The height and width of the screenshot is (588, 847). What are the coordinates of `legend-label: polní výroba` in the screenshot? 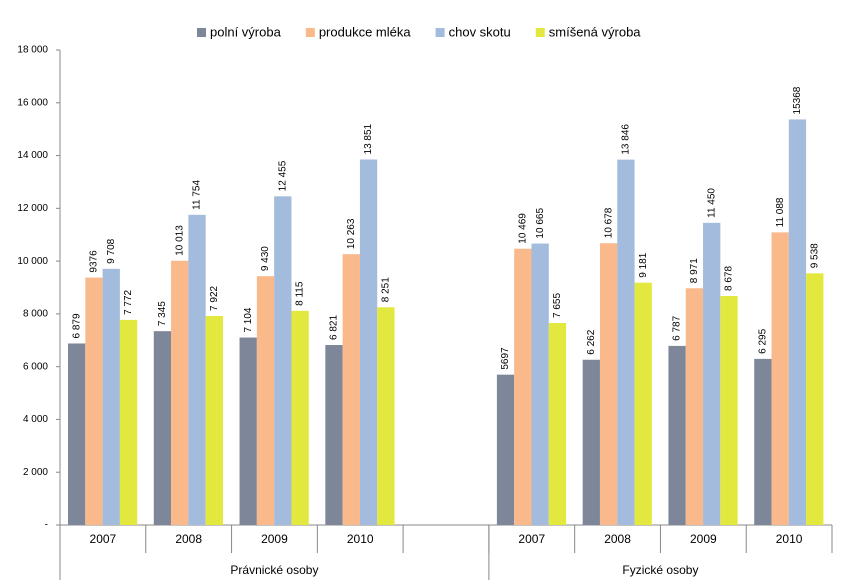 It's located at (246, 31).